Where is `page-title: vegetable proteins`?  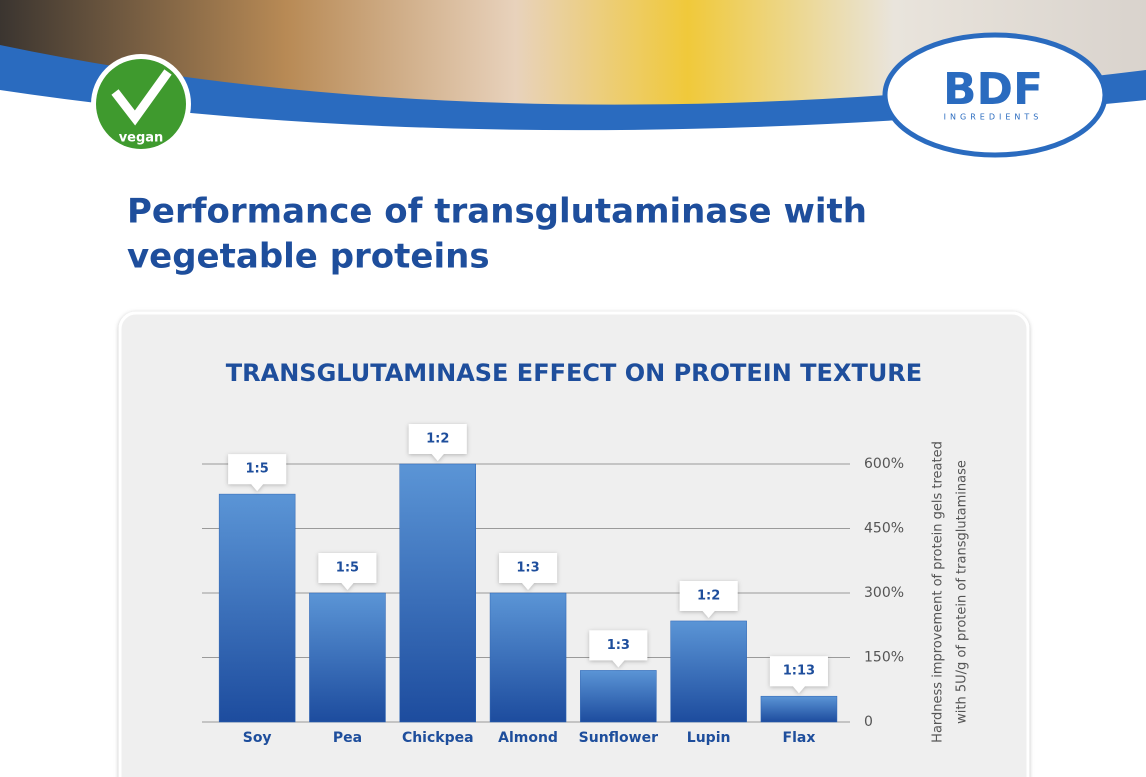
page-title: vegetable proteins is located at coordinates (308, 257).